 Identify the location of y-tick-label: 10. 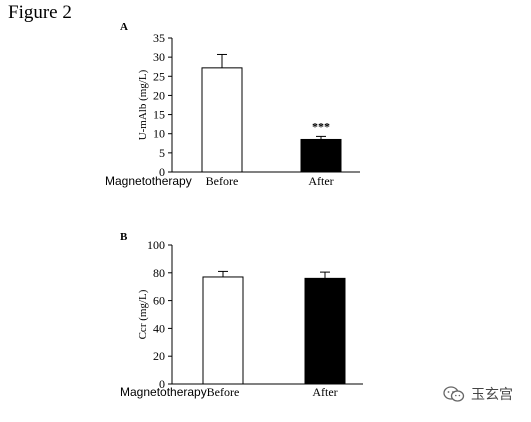
(159, 134).